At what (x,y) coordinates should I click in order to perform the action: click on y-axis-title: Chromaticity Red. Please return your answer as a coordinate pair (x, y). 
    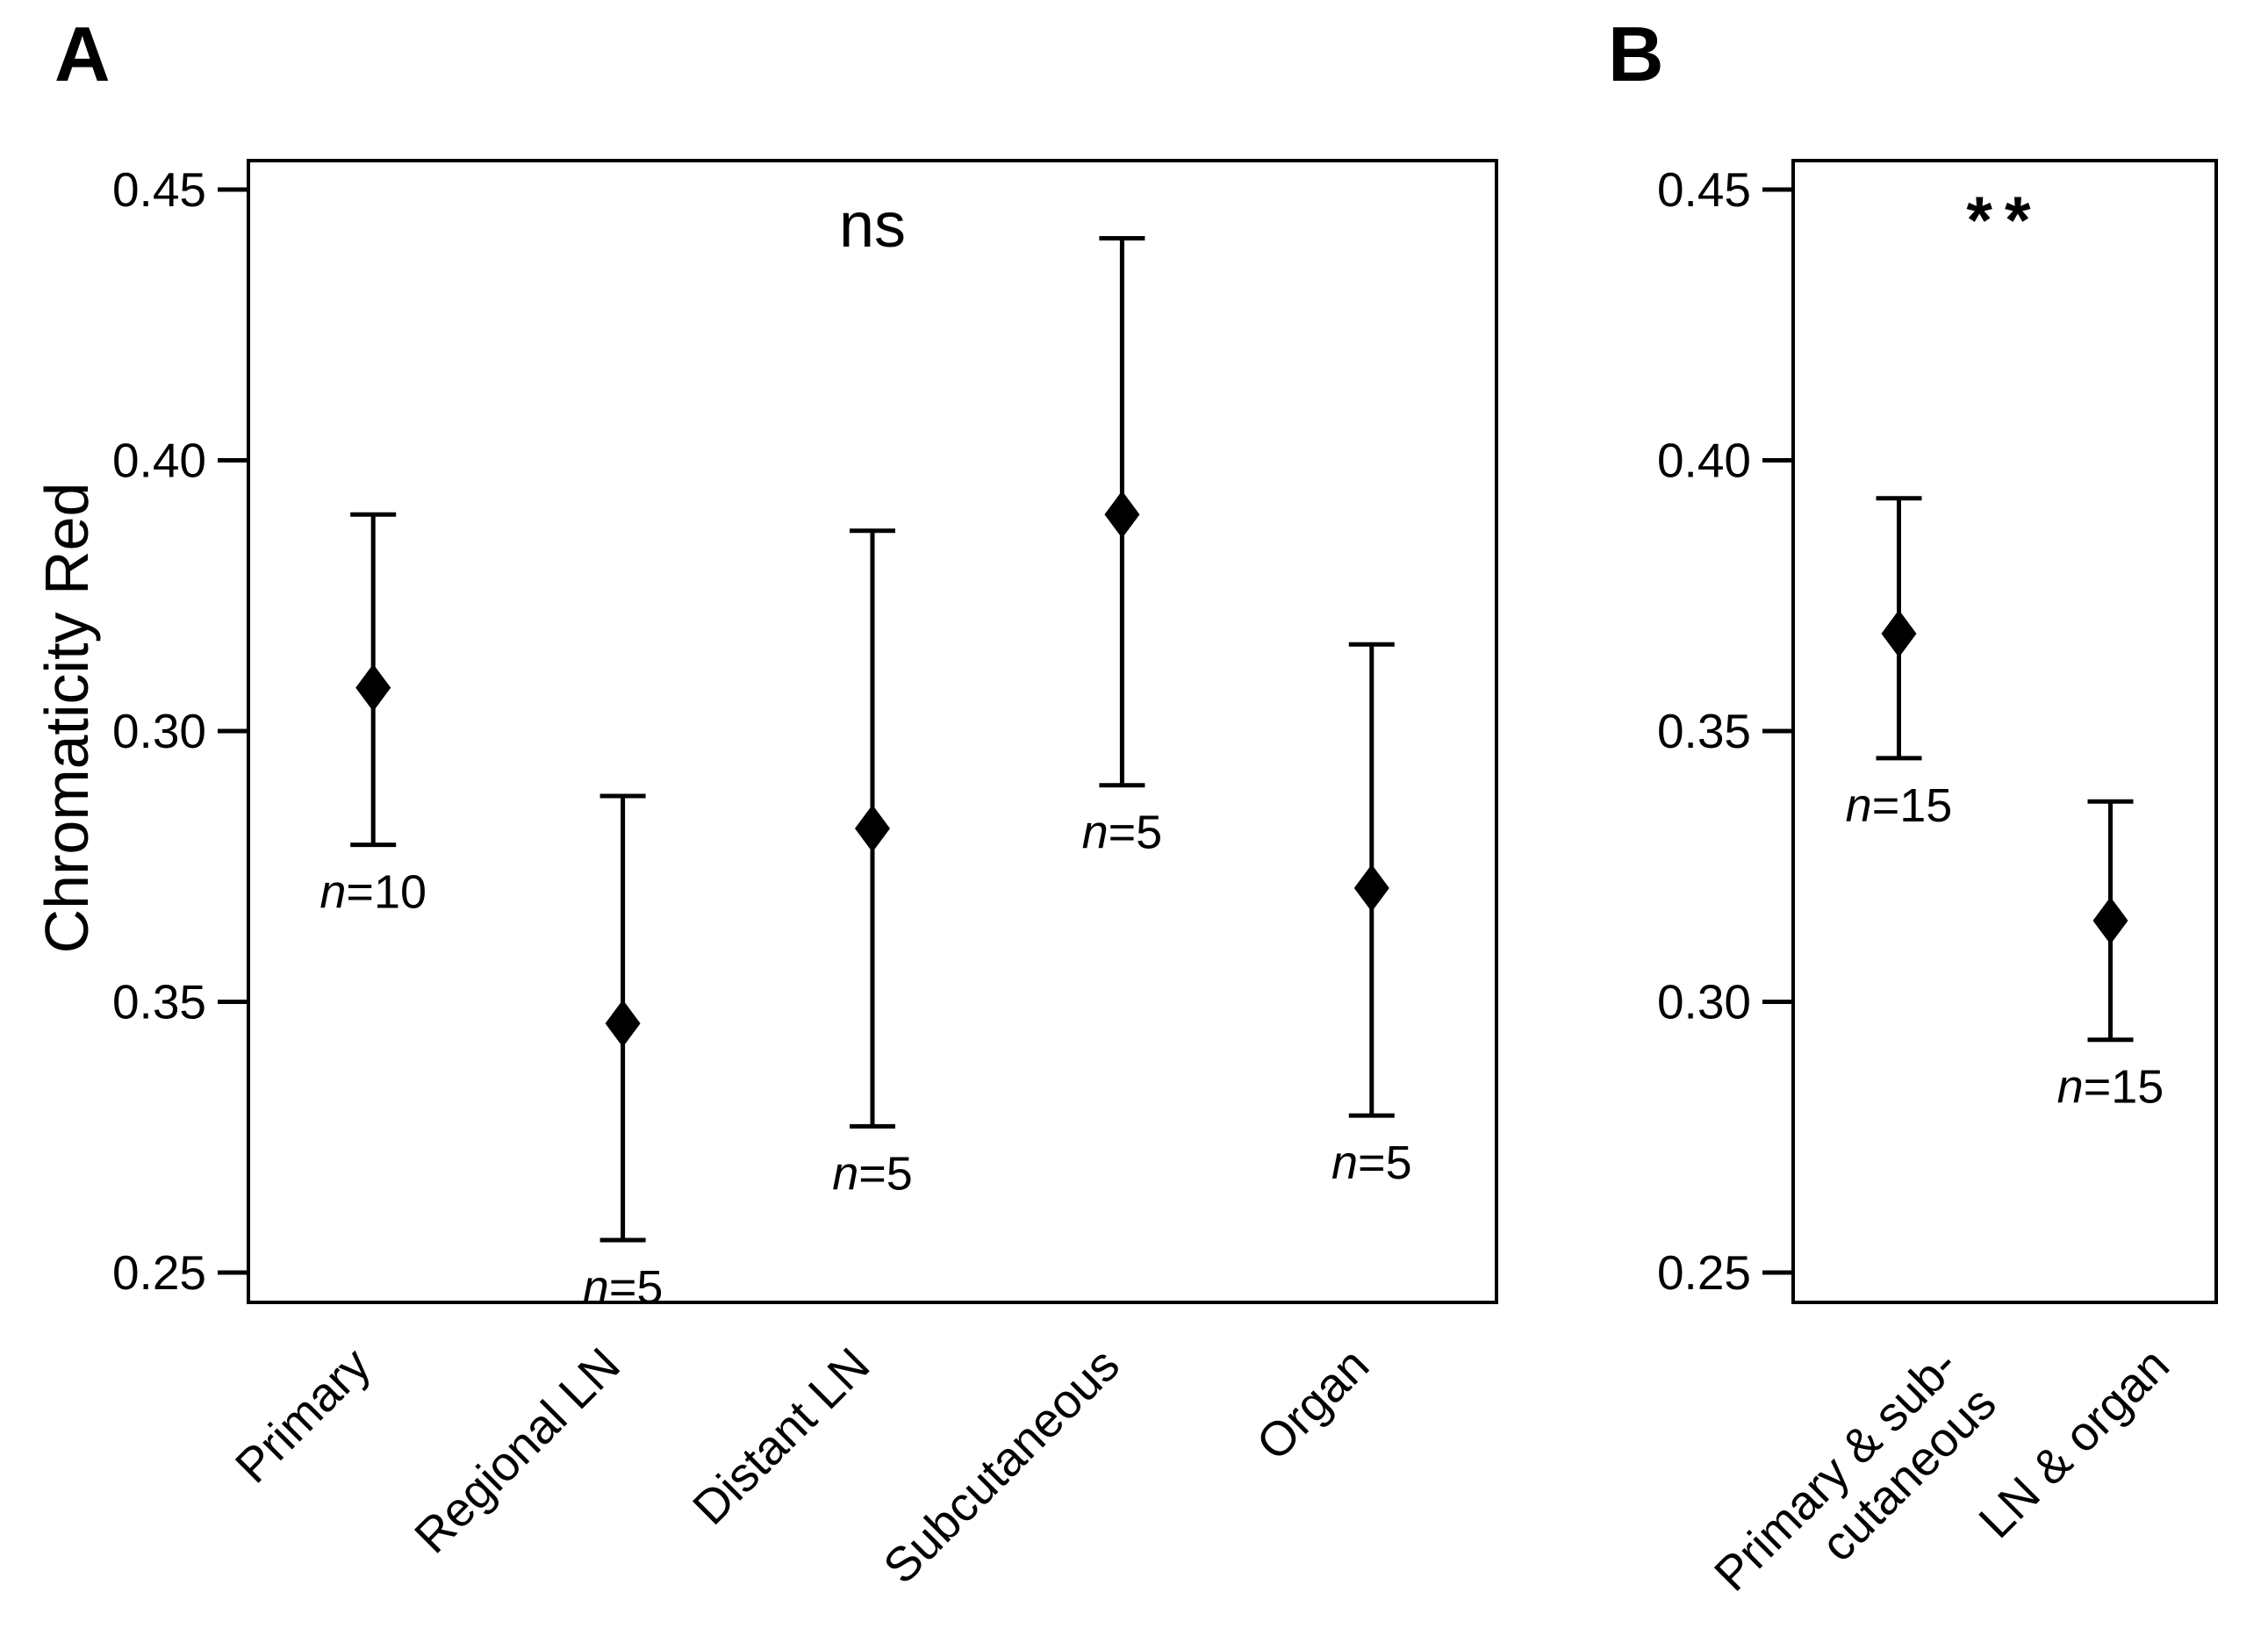
    Looking at the image, I should click on (66, 718).